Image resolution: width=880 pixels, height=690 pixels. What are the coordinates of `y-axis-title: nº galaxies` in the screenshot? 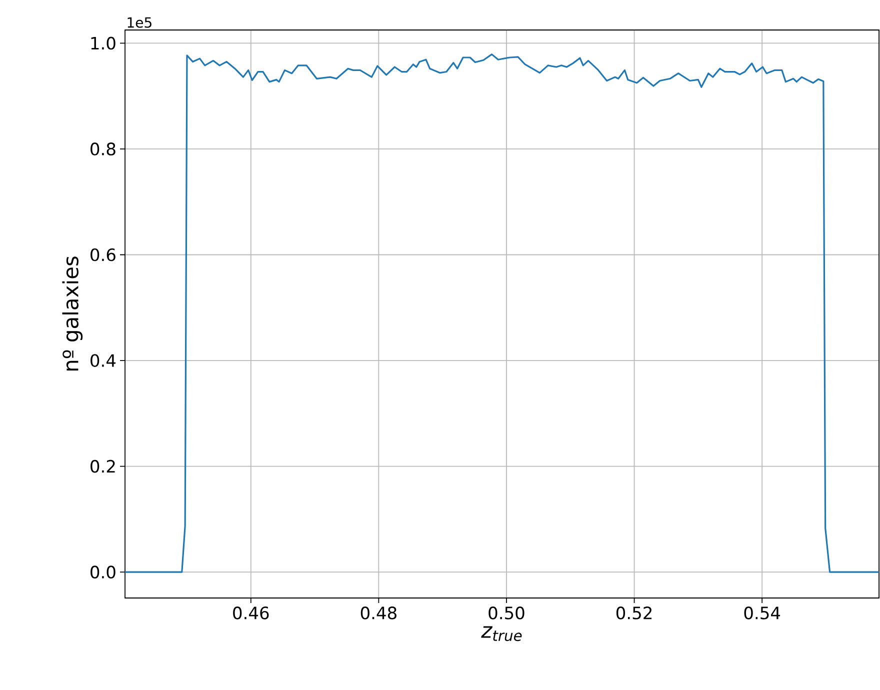 It's located at (72, 313).